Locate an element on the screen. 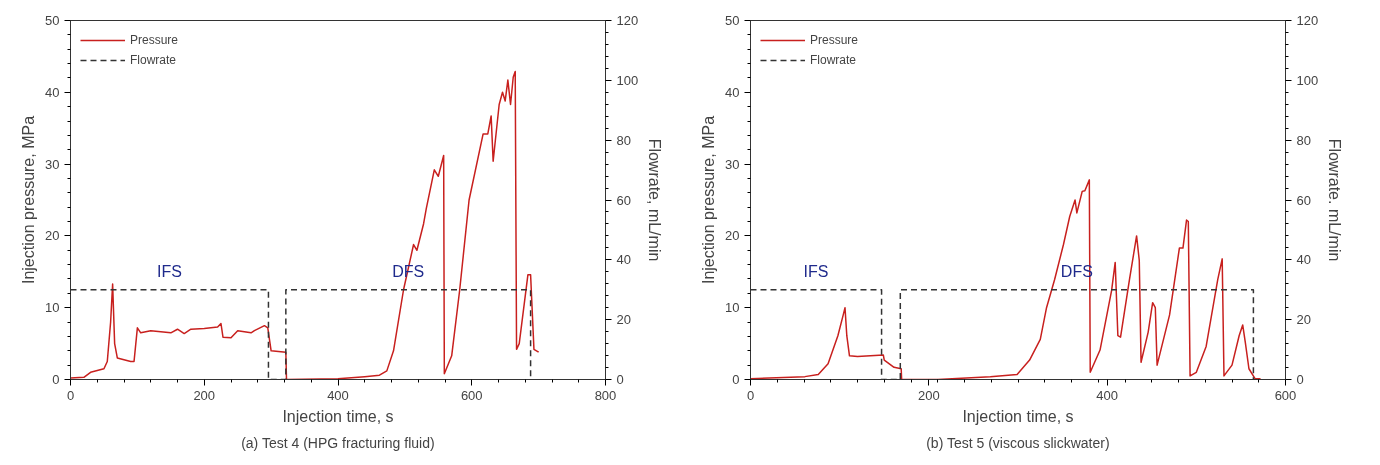 The image size is (1380, 465). x-tick-label: 800 is located at coordinates (605, 395).